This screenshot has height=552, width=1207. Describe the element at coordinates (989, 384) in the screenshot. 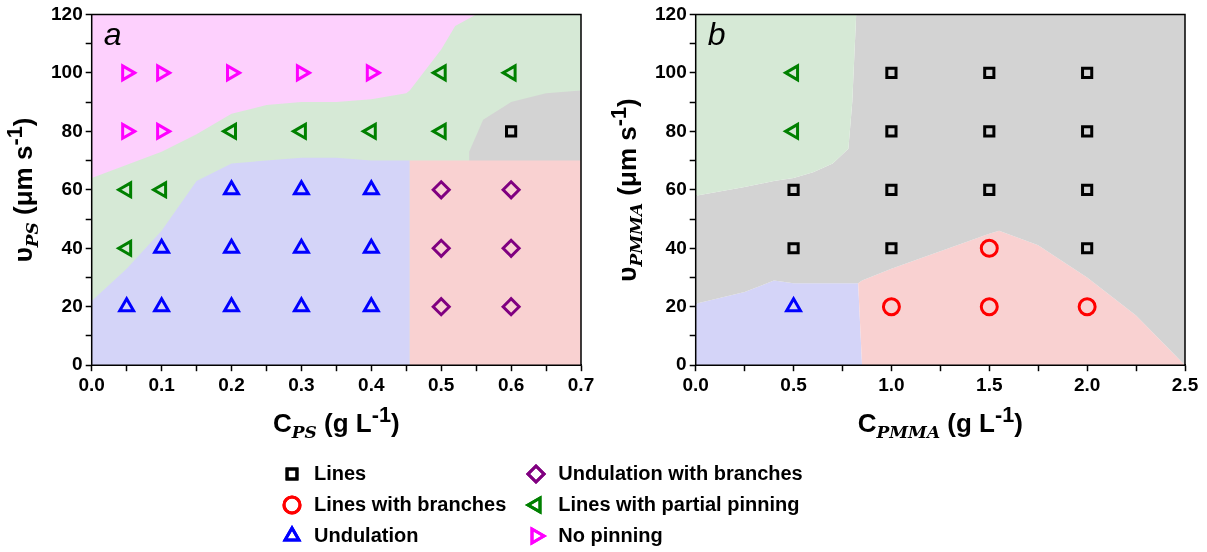

I see `x-tick-label: 1.5` at that location.